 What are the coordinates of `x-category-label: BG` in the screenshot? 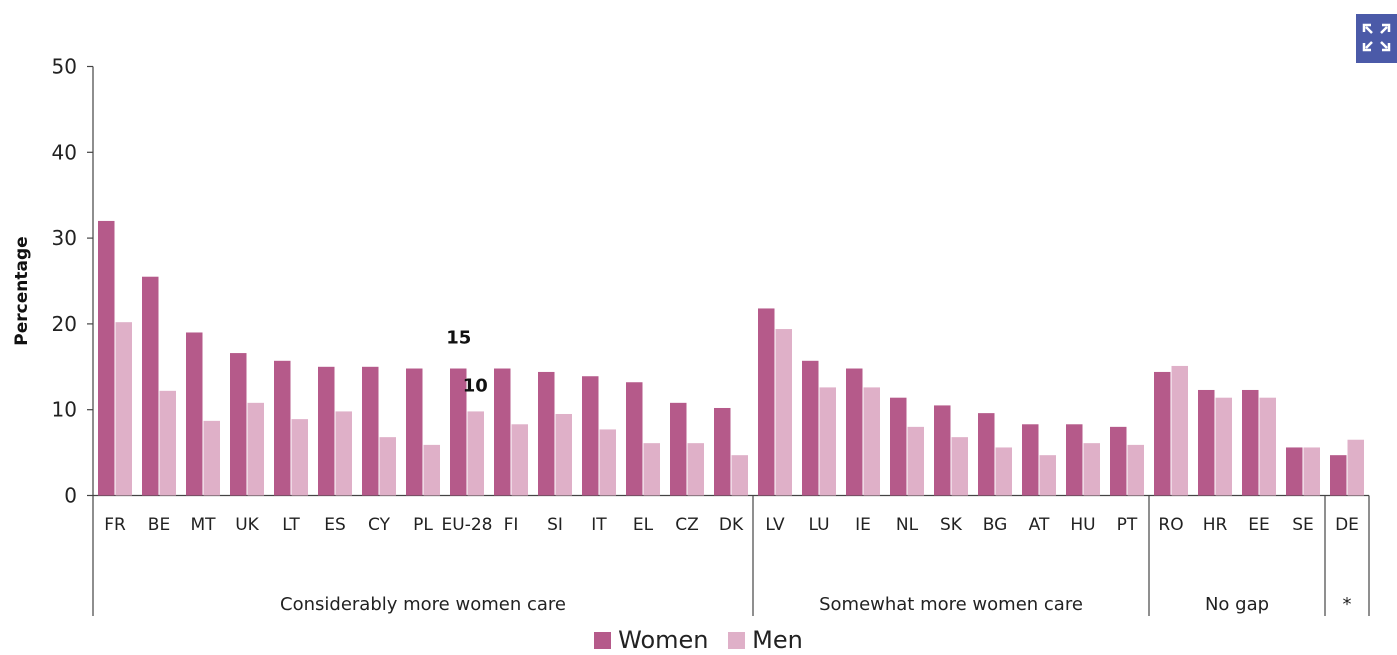 It's located at (995, 525).